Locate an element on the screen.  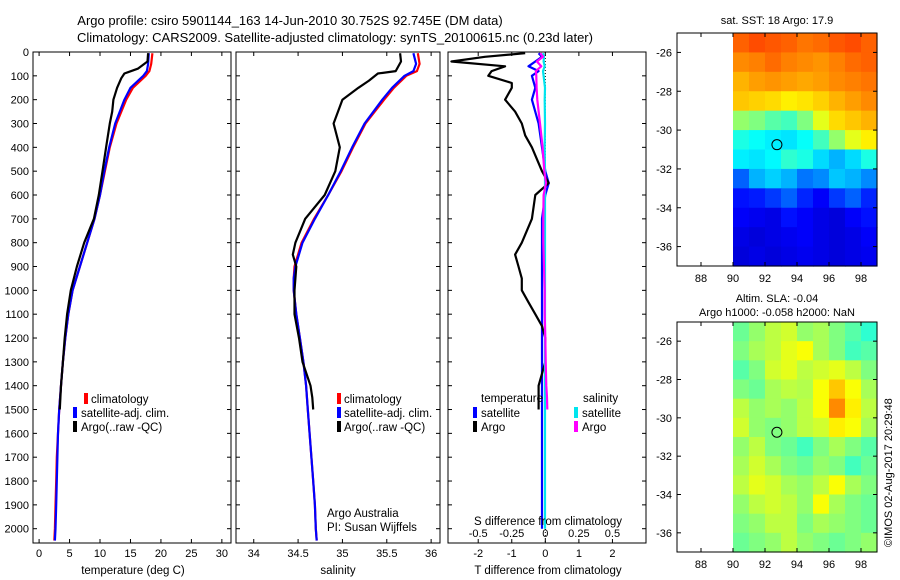
legend-label-temp-argo: Argo is located at coordinates (493, 428).